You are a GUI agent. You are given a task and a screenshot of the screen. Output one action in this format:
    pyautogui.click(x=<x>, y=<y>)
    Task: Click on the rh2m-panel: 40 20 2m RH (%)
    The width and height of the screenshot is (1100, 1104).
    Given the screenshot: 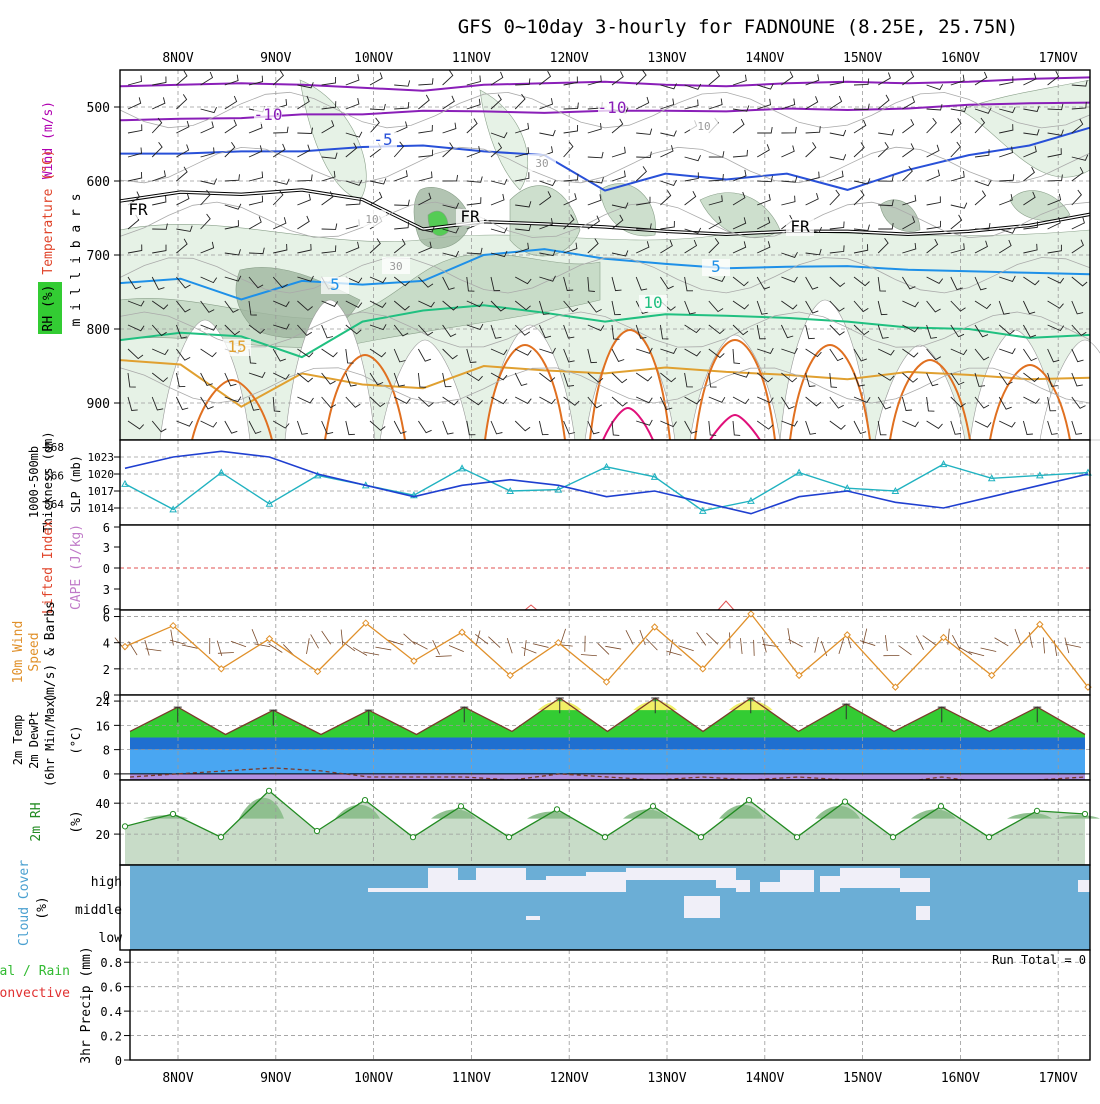 What is the action you would take?
    pyautogui.click(x=564, y=822)
    